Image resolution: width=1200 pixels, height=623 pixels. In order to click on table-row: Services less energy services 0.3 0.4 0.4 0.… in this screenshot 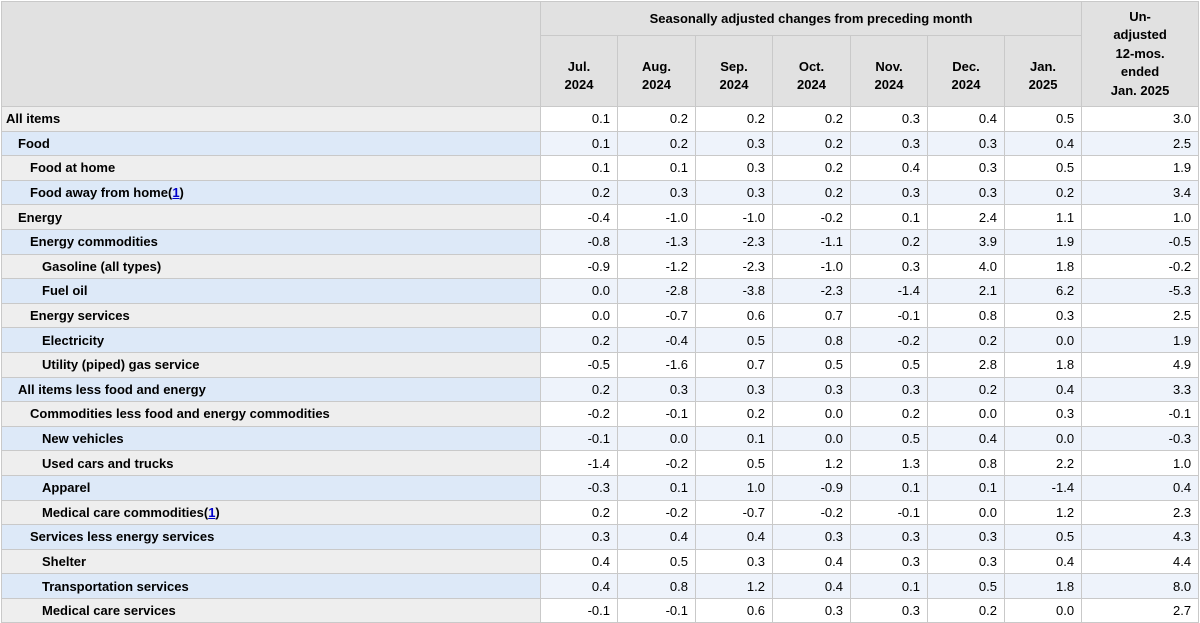, I will do `click(600, 537)`.